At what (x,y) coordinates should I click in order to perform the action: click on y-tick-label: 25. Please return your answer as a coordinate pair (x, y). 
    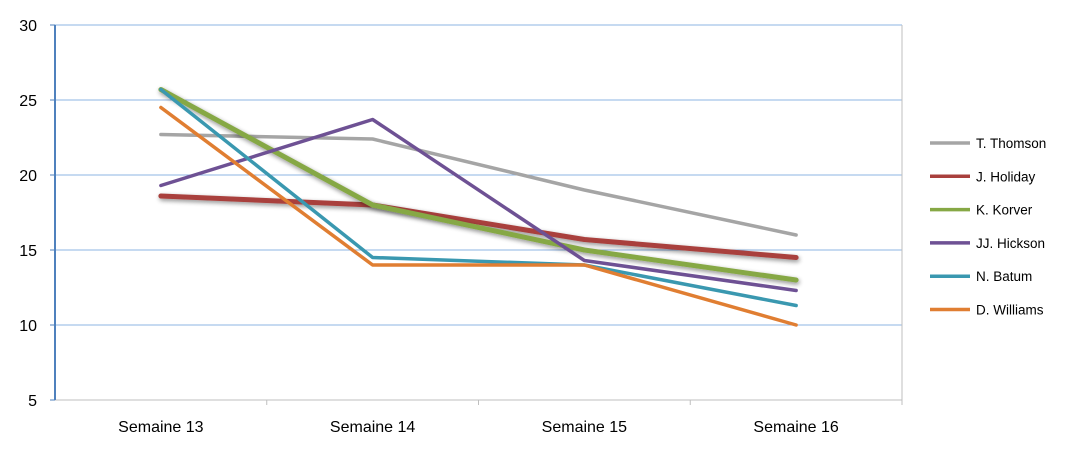
    Looking at the image, I should click on (28, 101).